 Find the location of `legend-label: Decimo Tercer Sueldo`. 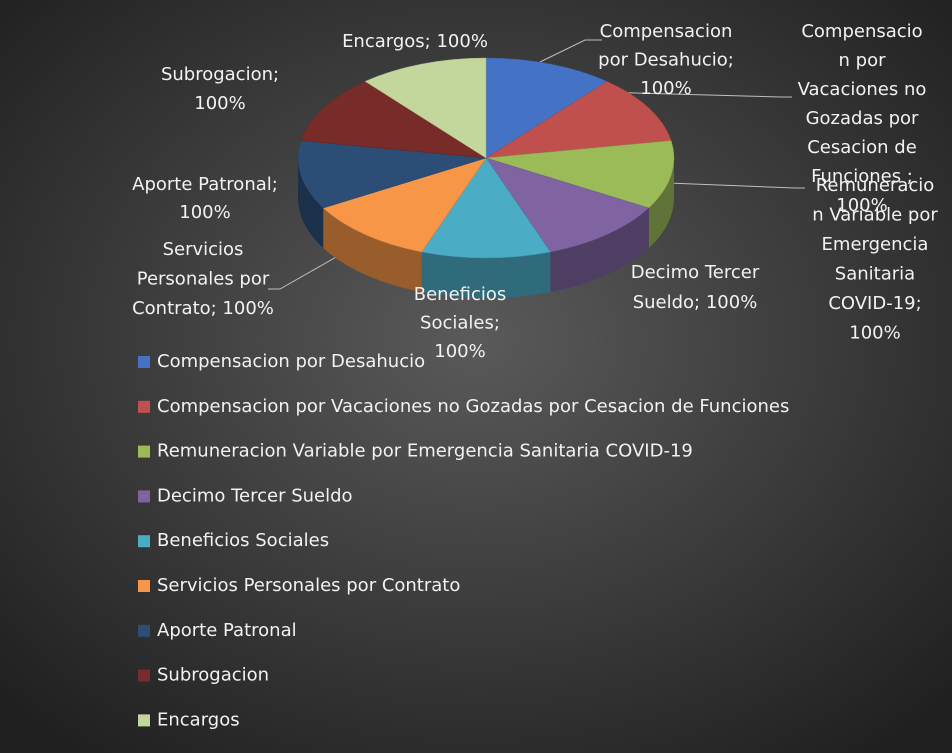

legend-label: Decimo Tercer Sueldo is located at coordinates (255, 495).